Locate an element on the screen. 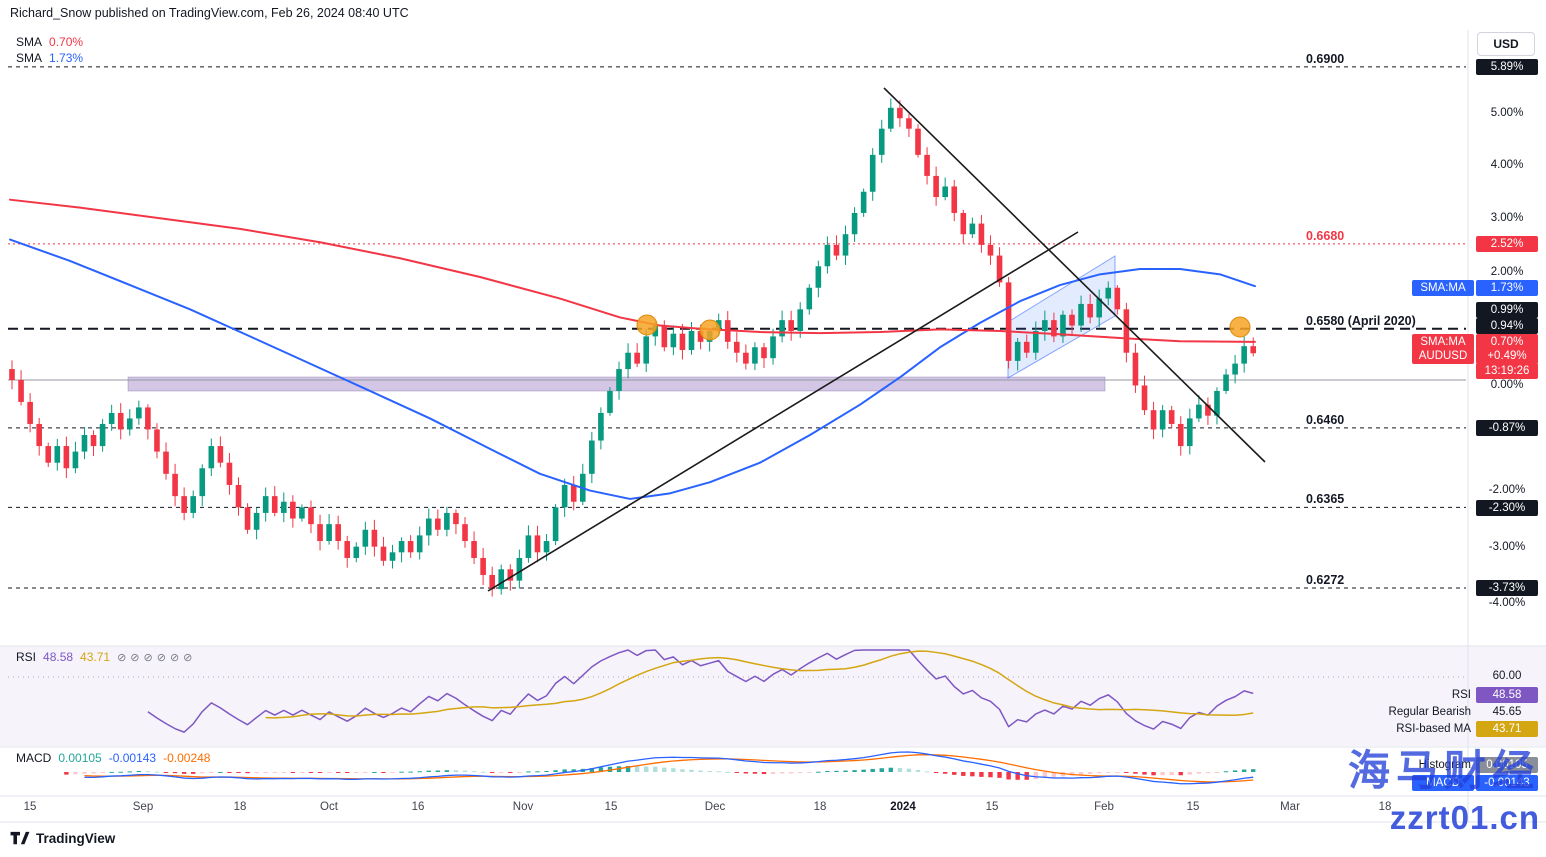 This screenshot has width=1546, height=857. sma-legend-row-1: SMA 0.70% is located at coordinates (49, 42).